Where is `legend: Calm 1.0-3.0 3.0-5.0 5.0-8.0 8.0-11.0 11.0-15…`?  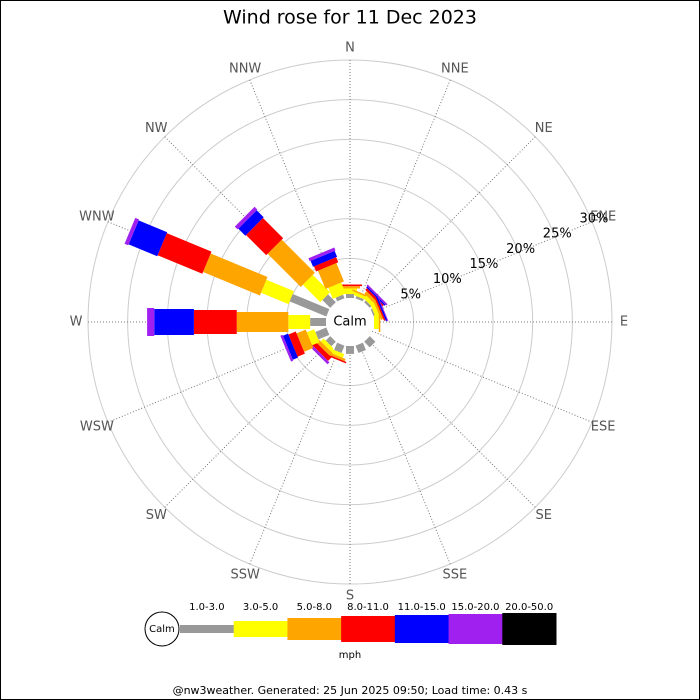
legend: Calm 1.0-3.0 3.0-5.0 5.0-8.0 8.0-11.0 11.0-15… is located at coordinates (350, 631).